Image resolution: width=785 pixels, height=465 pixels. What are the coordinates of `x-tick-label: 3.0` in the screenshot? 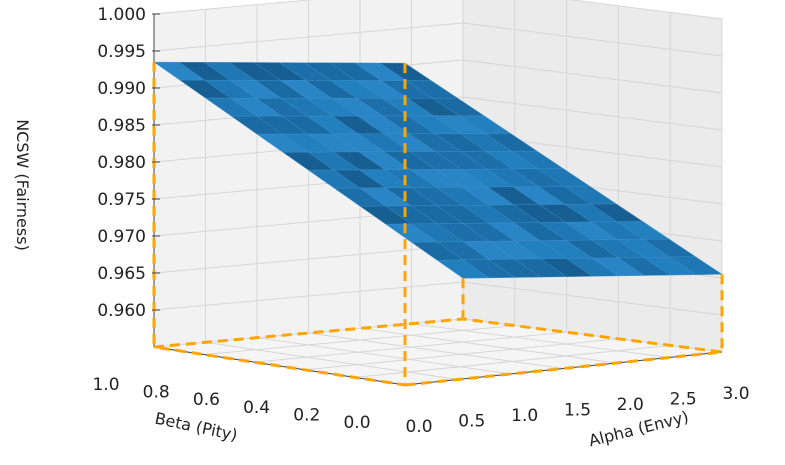 It's located at (735, 394).